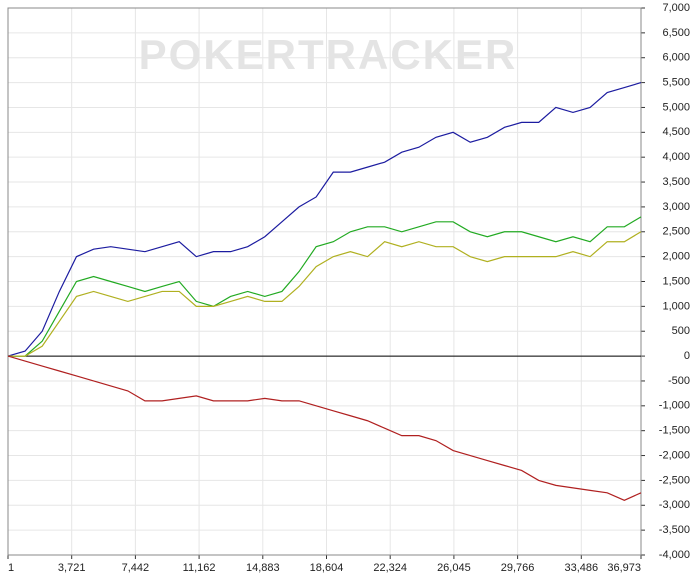  Describe the element at coordinates (328, 54) in the screenshot. I see `watermark: POKERTRACKER` at that location.